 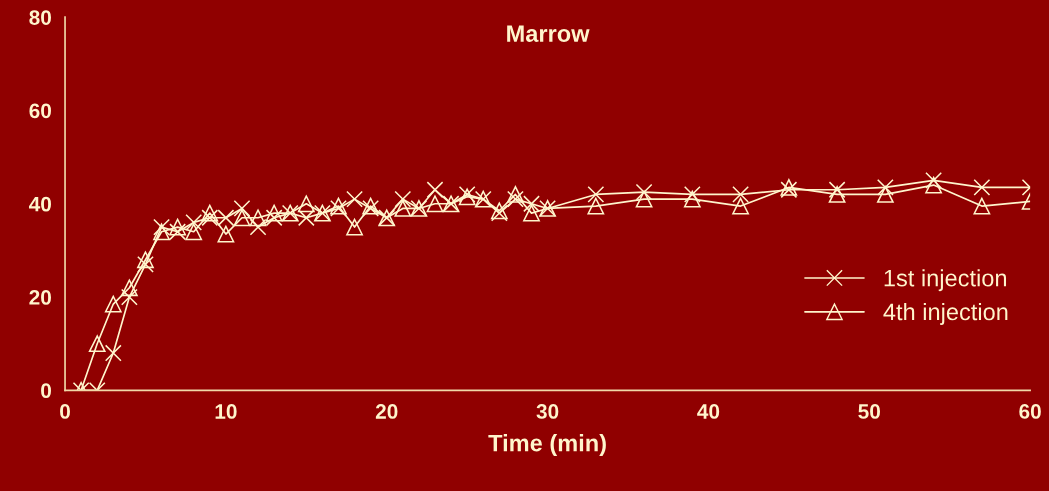 I want to click on x-tick-label: 40, so click(x=708, y=411).